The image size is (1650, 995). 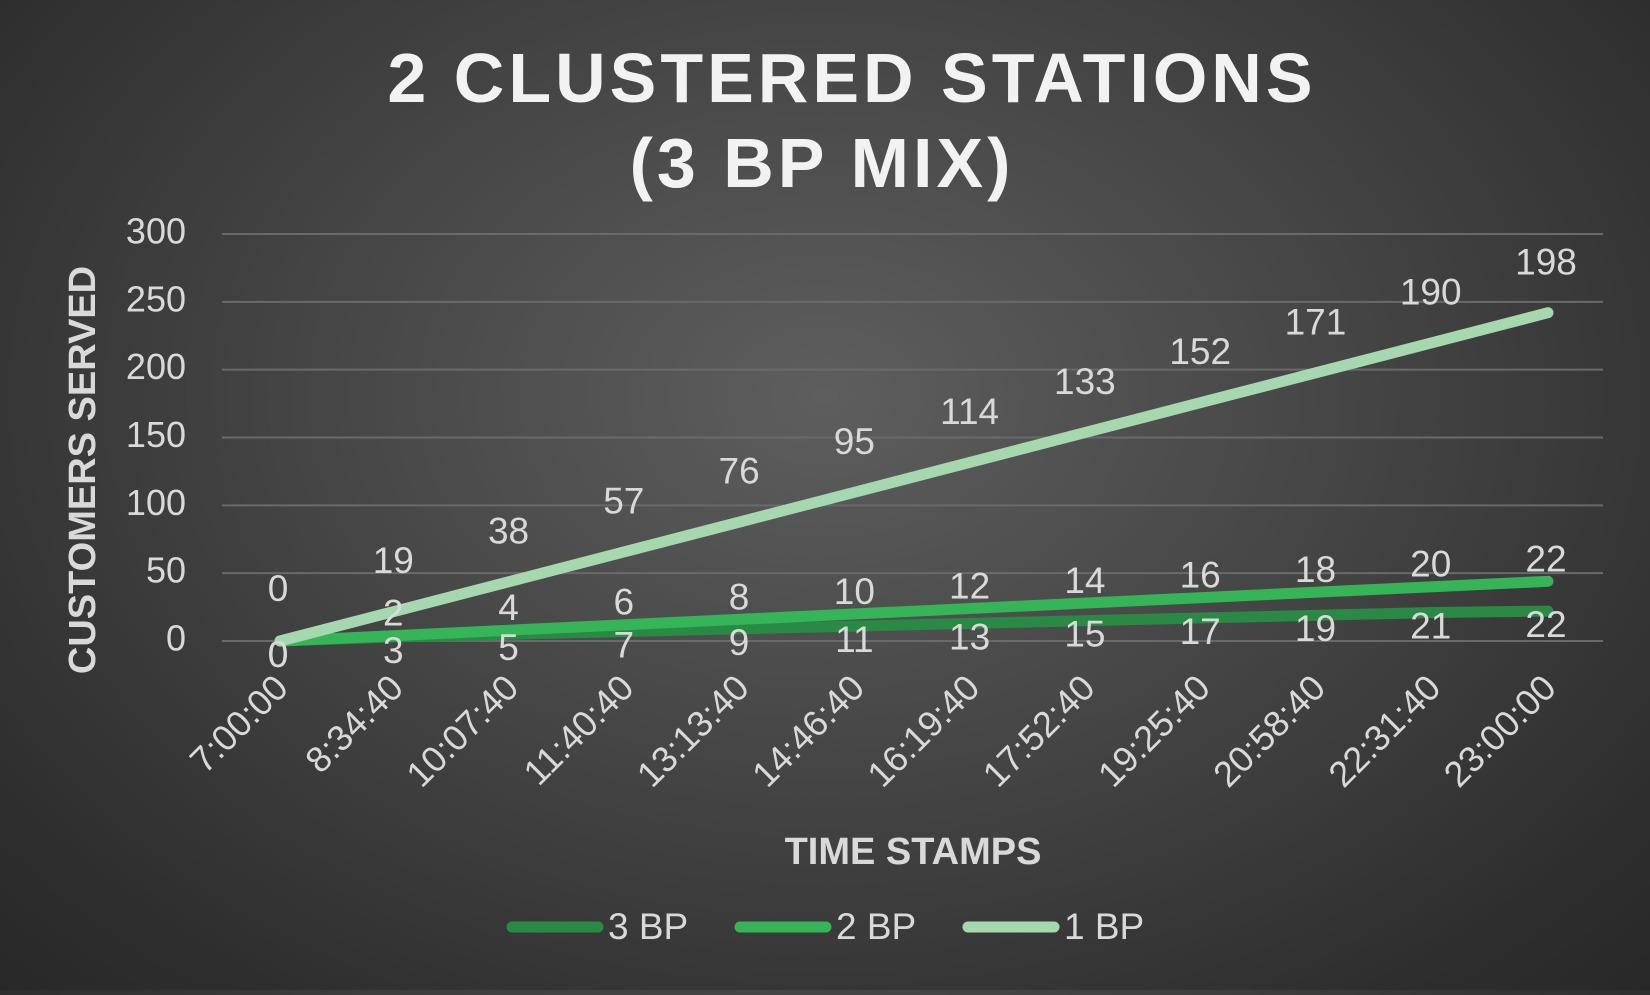 I want to click on chart-title-line-2: (3 BP MIX), so click(x=822, y=163).